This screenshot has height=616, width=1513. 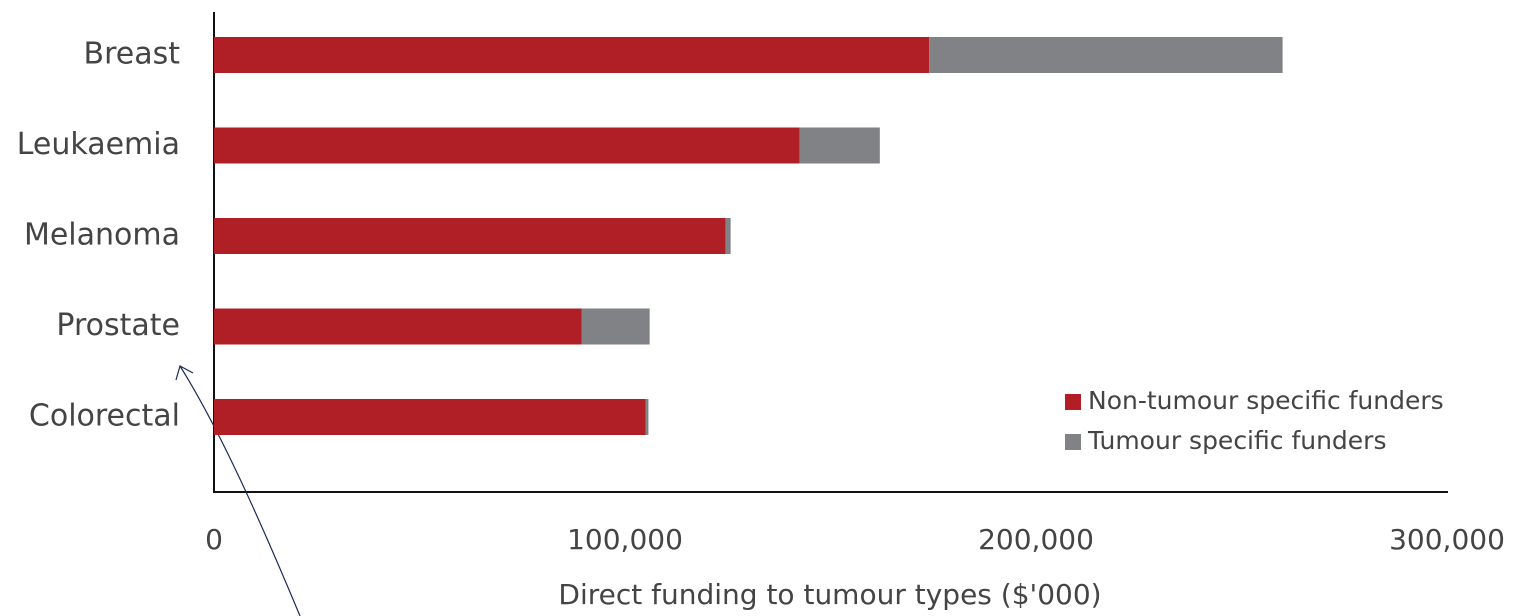 I want to click on x-axis-title: Direct funding to tumour types ($'000), so click(x=829, y=594).